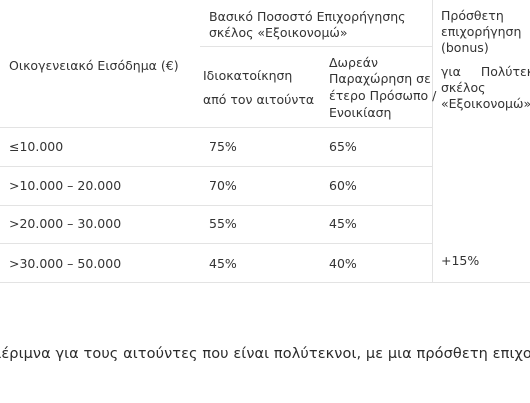 The height and width of the screenshot is (403, 530). I want to click on owner-rate-cell: 75%, so click(223, 146).